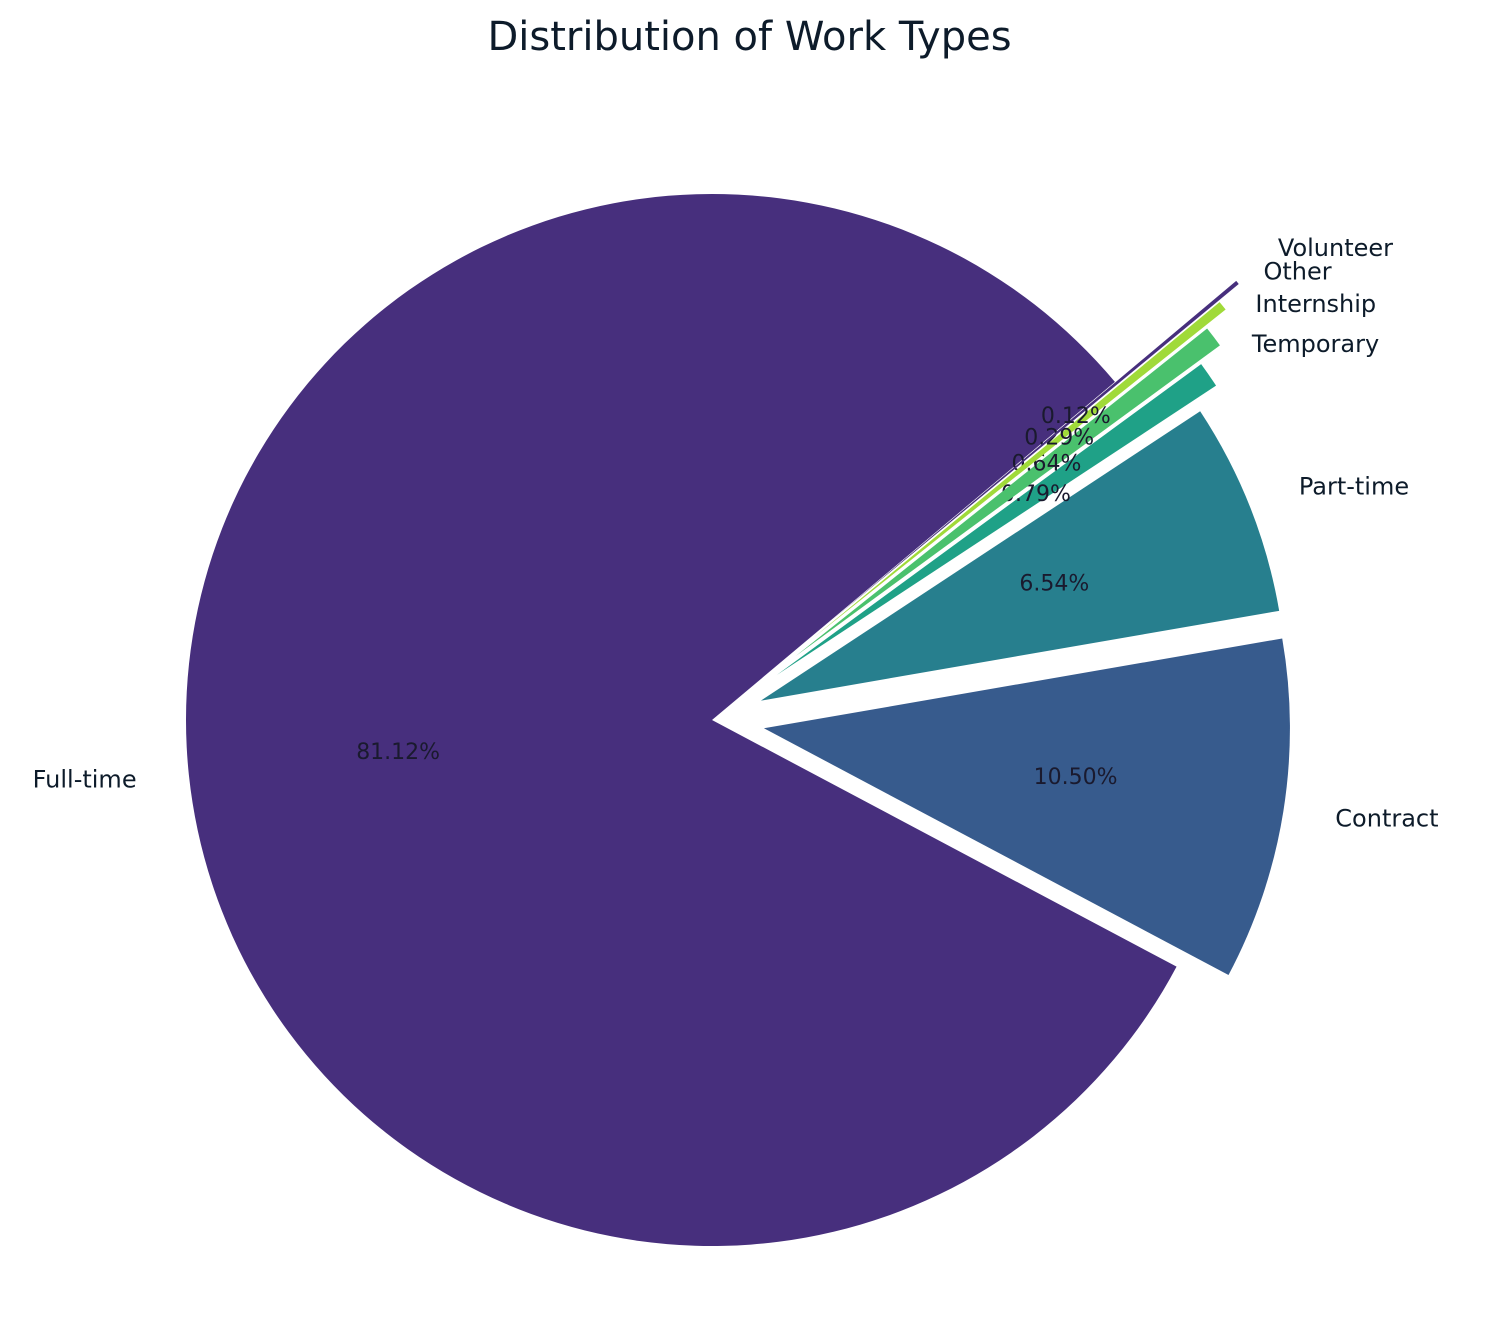 The width and height of the screenshot is (1499, 1323). I want to click on slice-label-volunteer: Volunteer, so click(1335, 248).